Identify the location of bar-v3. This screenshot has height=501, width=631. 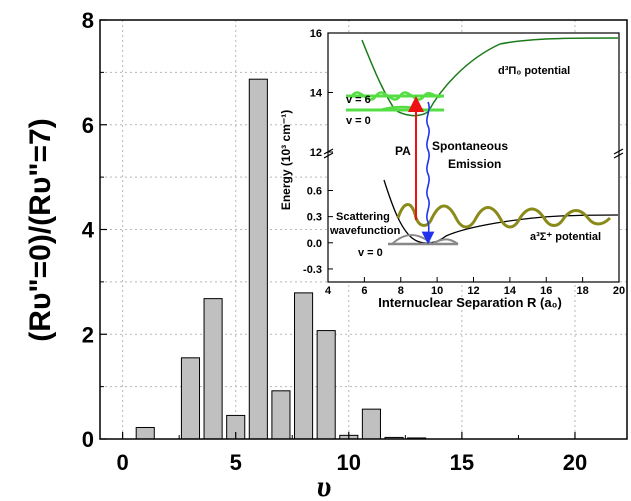
(190, 398).